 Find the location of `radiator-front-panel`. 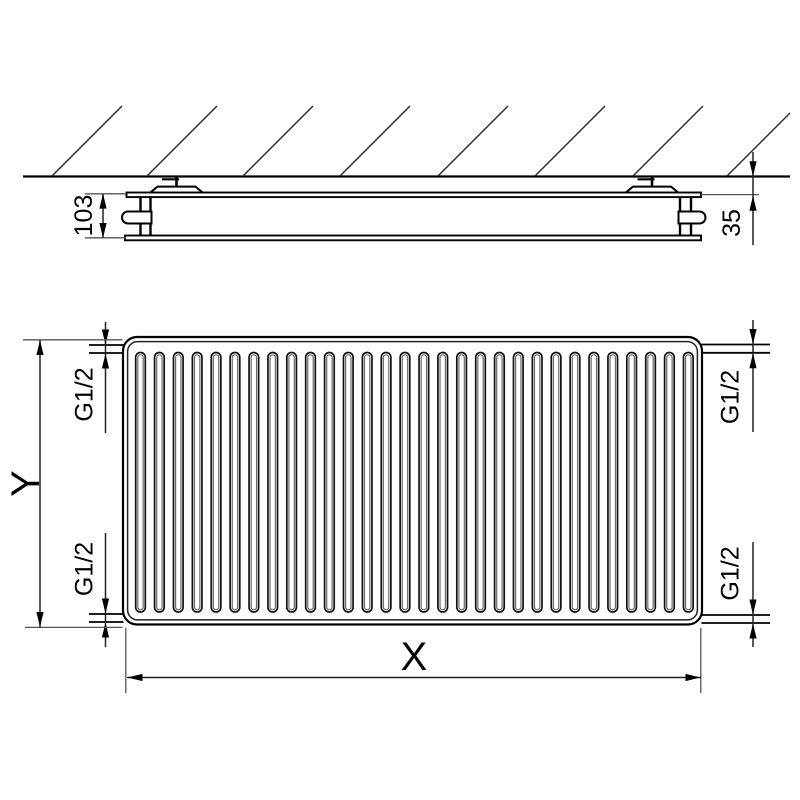

radiator-front-panel is located at coordinates (413, 238).